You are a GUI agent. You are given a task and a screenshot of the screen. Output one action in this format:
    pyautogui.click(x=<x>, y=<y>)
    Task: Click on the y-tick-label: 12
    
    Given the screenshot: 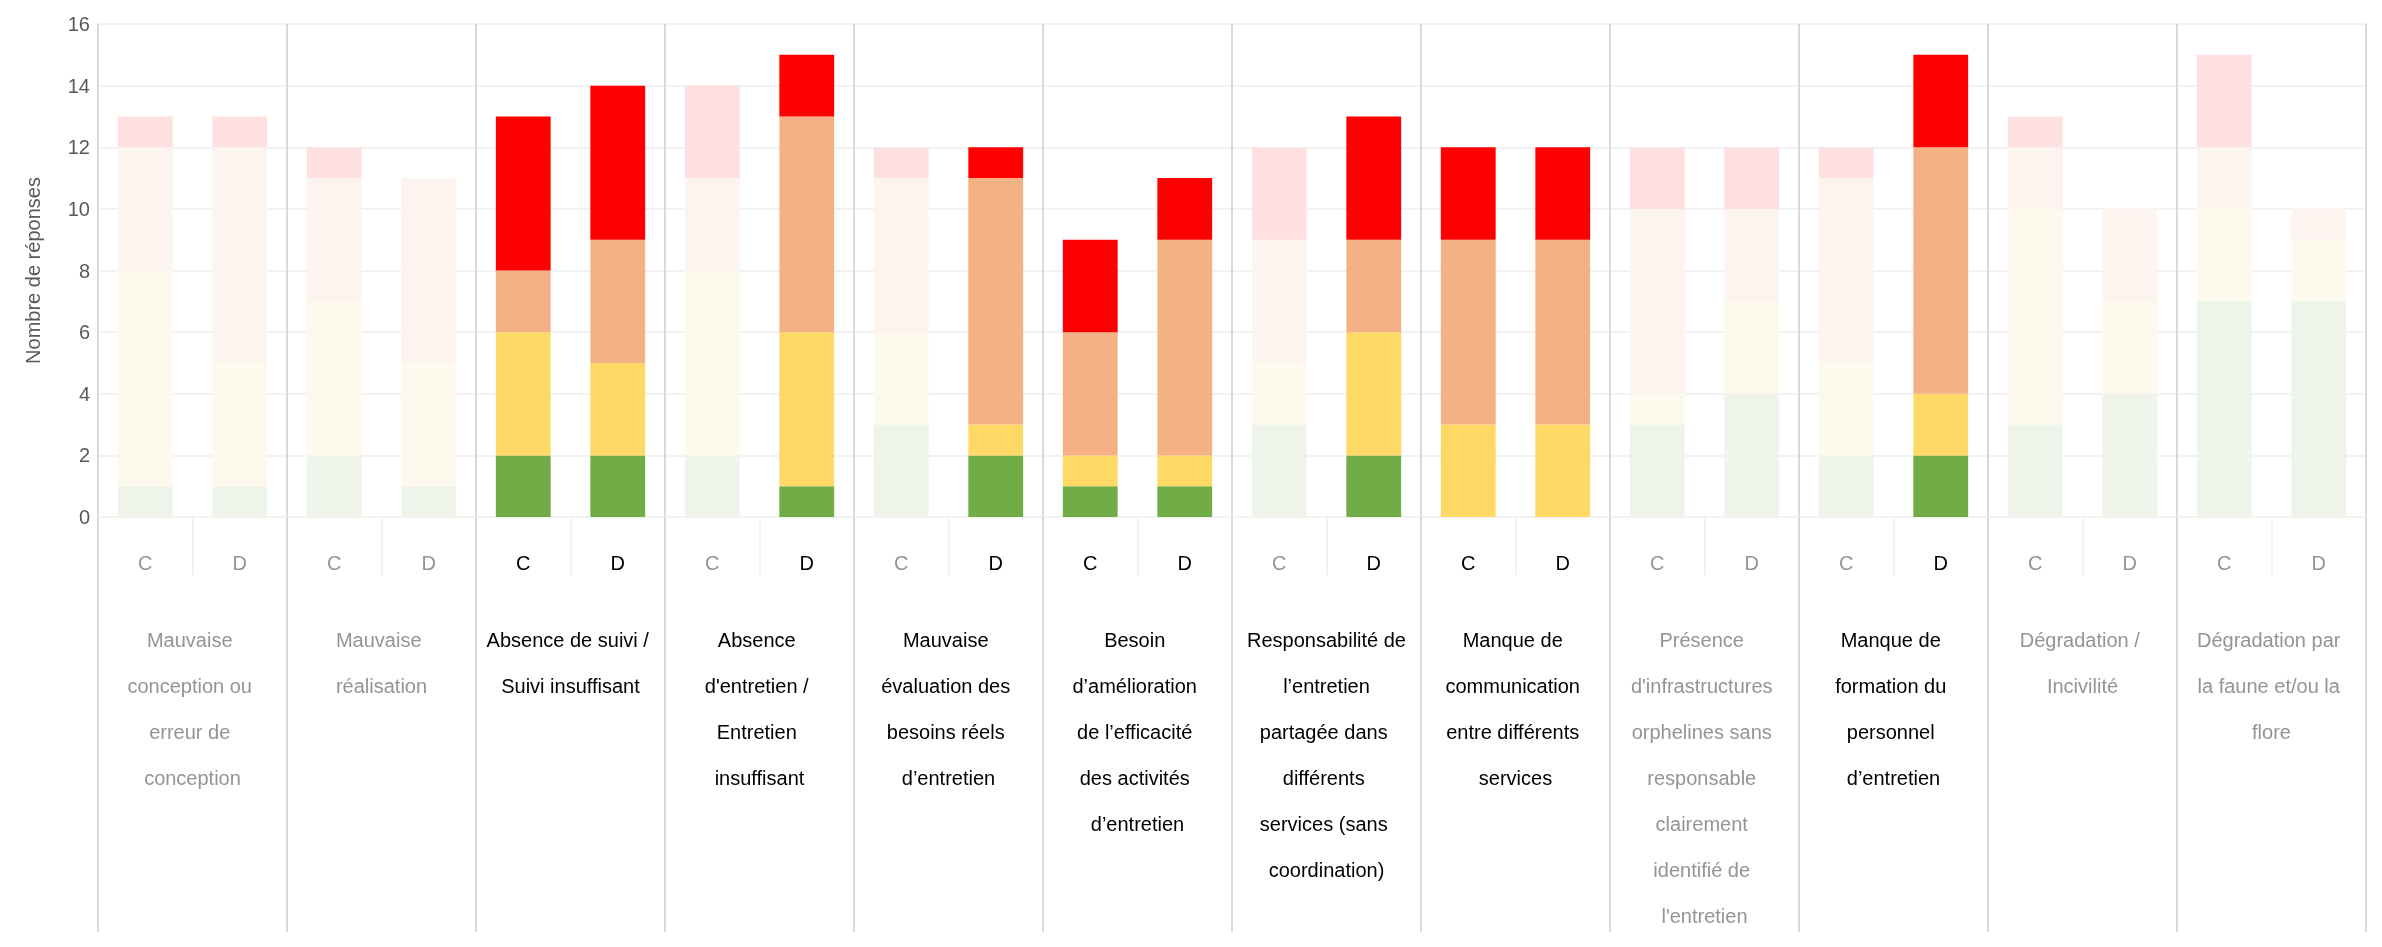 What is the action you would take?
    pyautogui.click(x=78, y=147)
    